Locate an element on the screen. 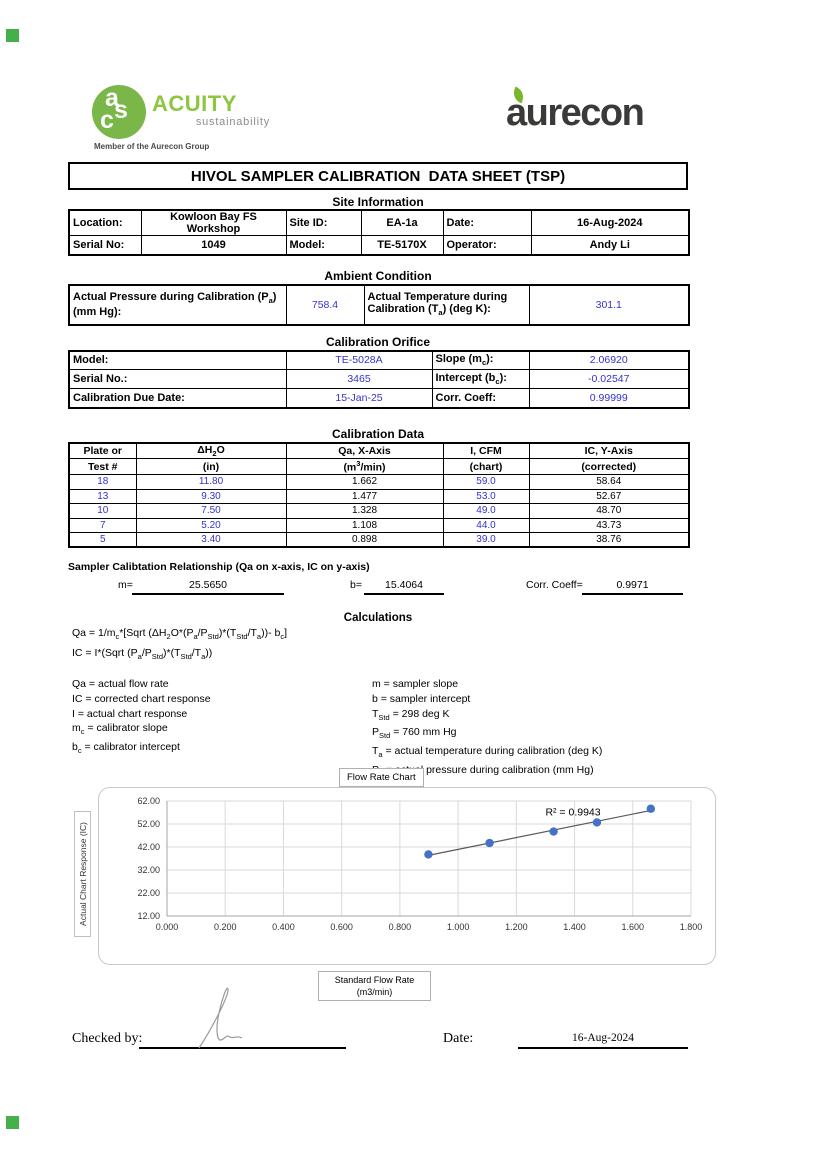 The image size is (813, 1149). table-row: 10 7.50 1.328 49.0 48.70 is located at coordinates (379, 511).